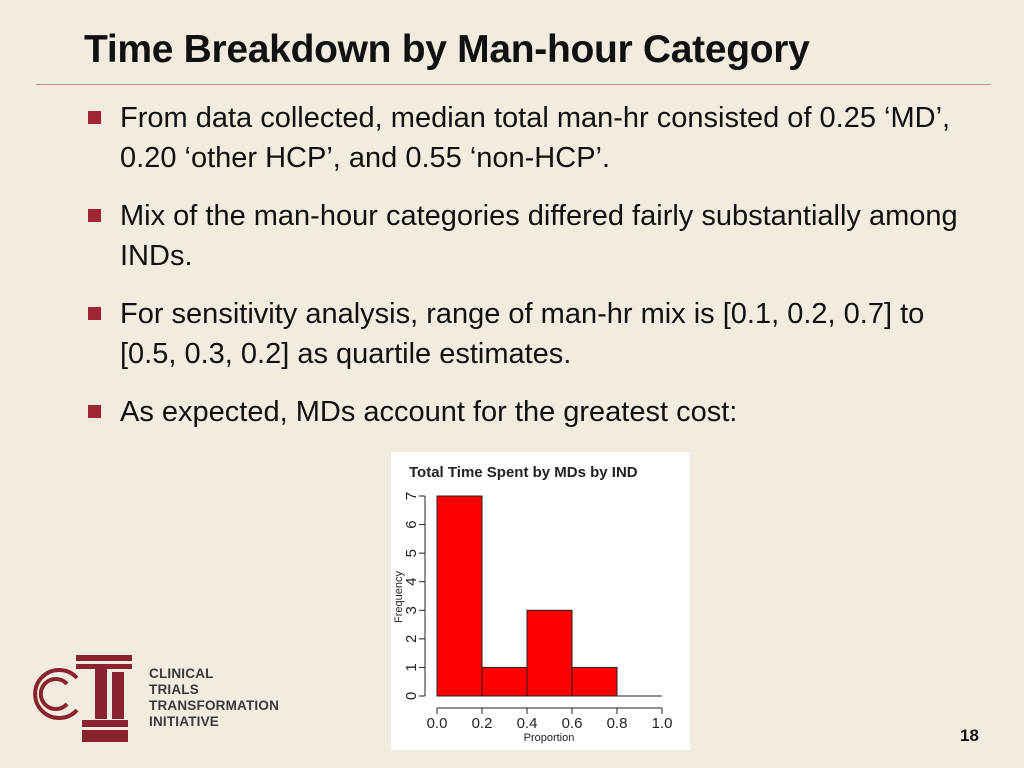  Describe the element at coordinates (447, 49) in the screenshot. I see `slide-title: Time Breakdown by Man-hour Category` at that location.